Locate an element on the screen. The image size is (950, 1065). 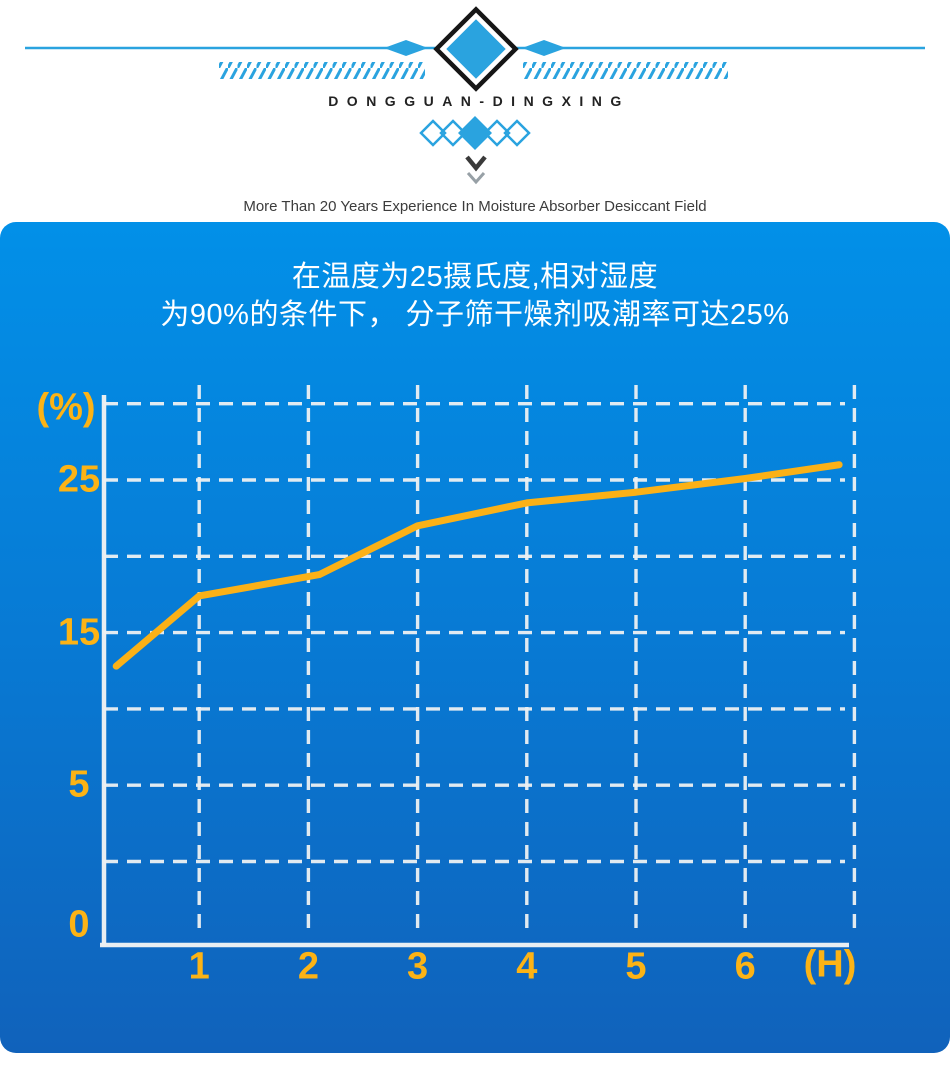
small-diamond-left-icon is located at coordinates (406, 48).